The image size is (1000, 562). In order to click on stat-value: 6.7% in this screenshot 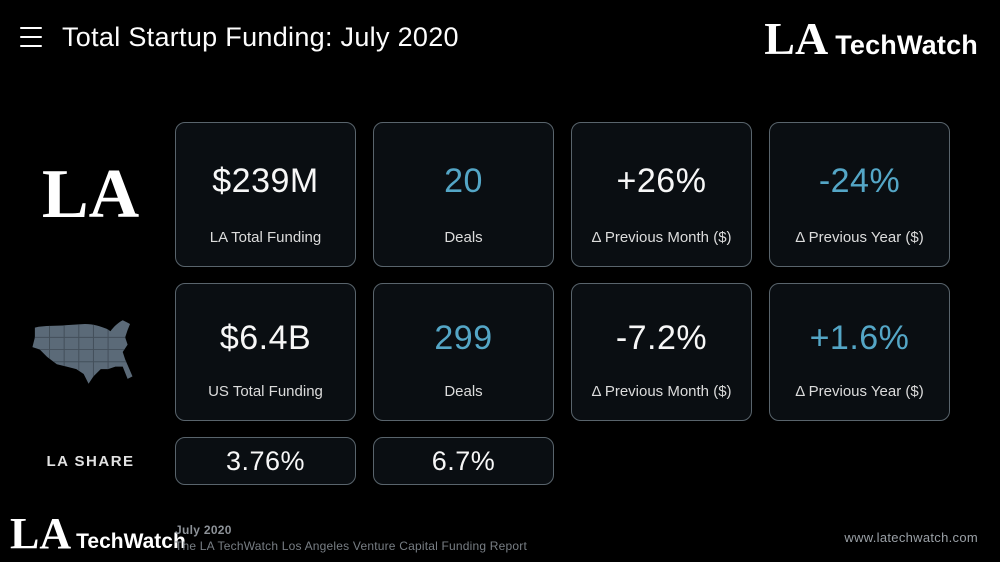, I will do `click(463, 460)`.